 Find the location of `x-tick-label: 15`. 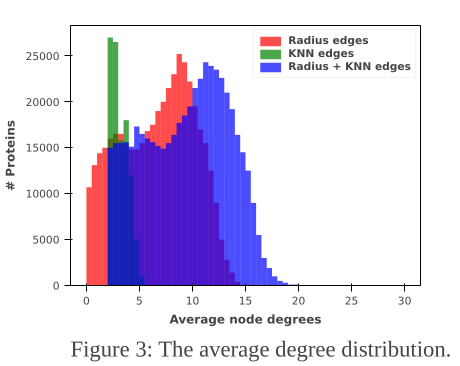

x-tick-label: 15 is located at coordinates (245, 301).